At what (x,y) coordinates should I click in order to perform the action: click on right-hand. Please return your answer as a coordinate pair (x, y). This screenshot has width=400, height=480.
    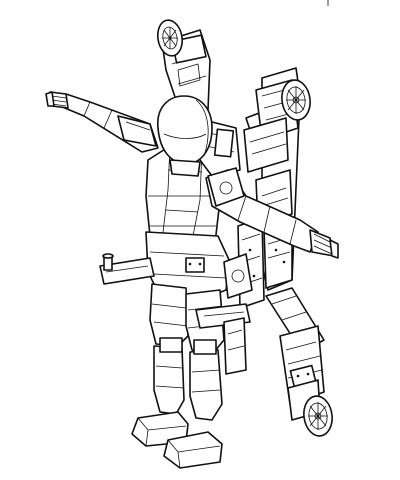
    Looking at the image, I should click on (324, 244).